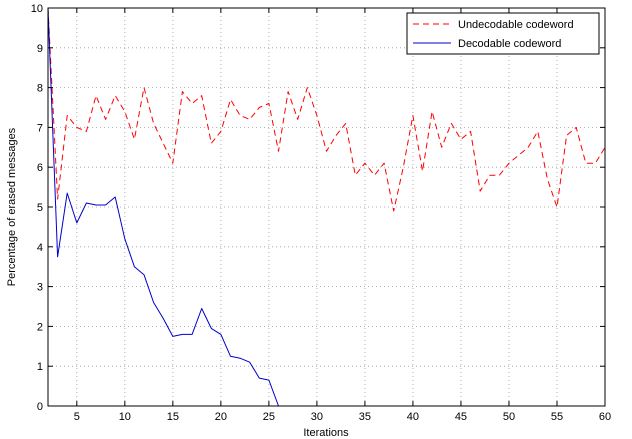 The image size is (632, 439). I want to click on legend-label-decodable: Decodable codeword, so click(509, 44).